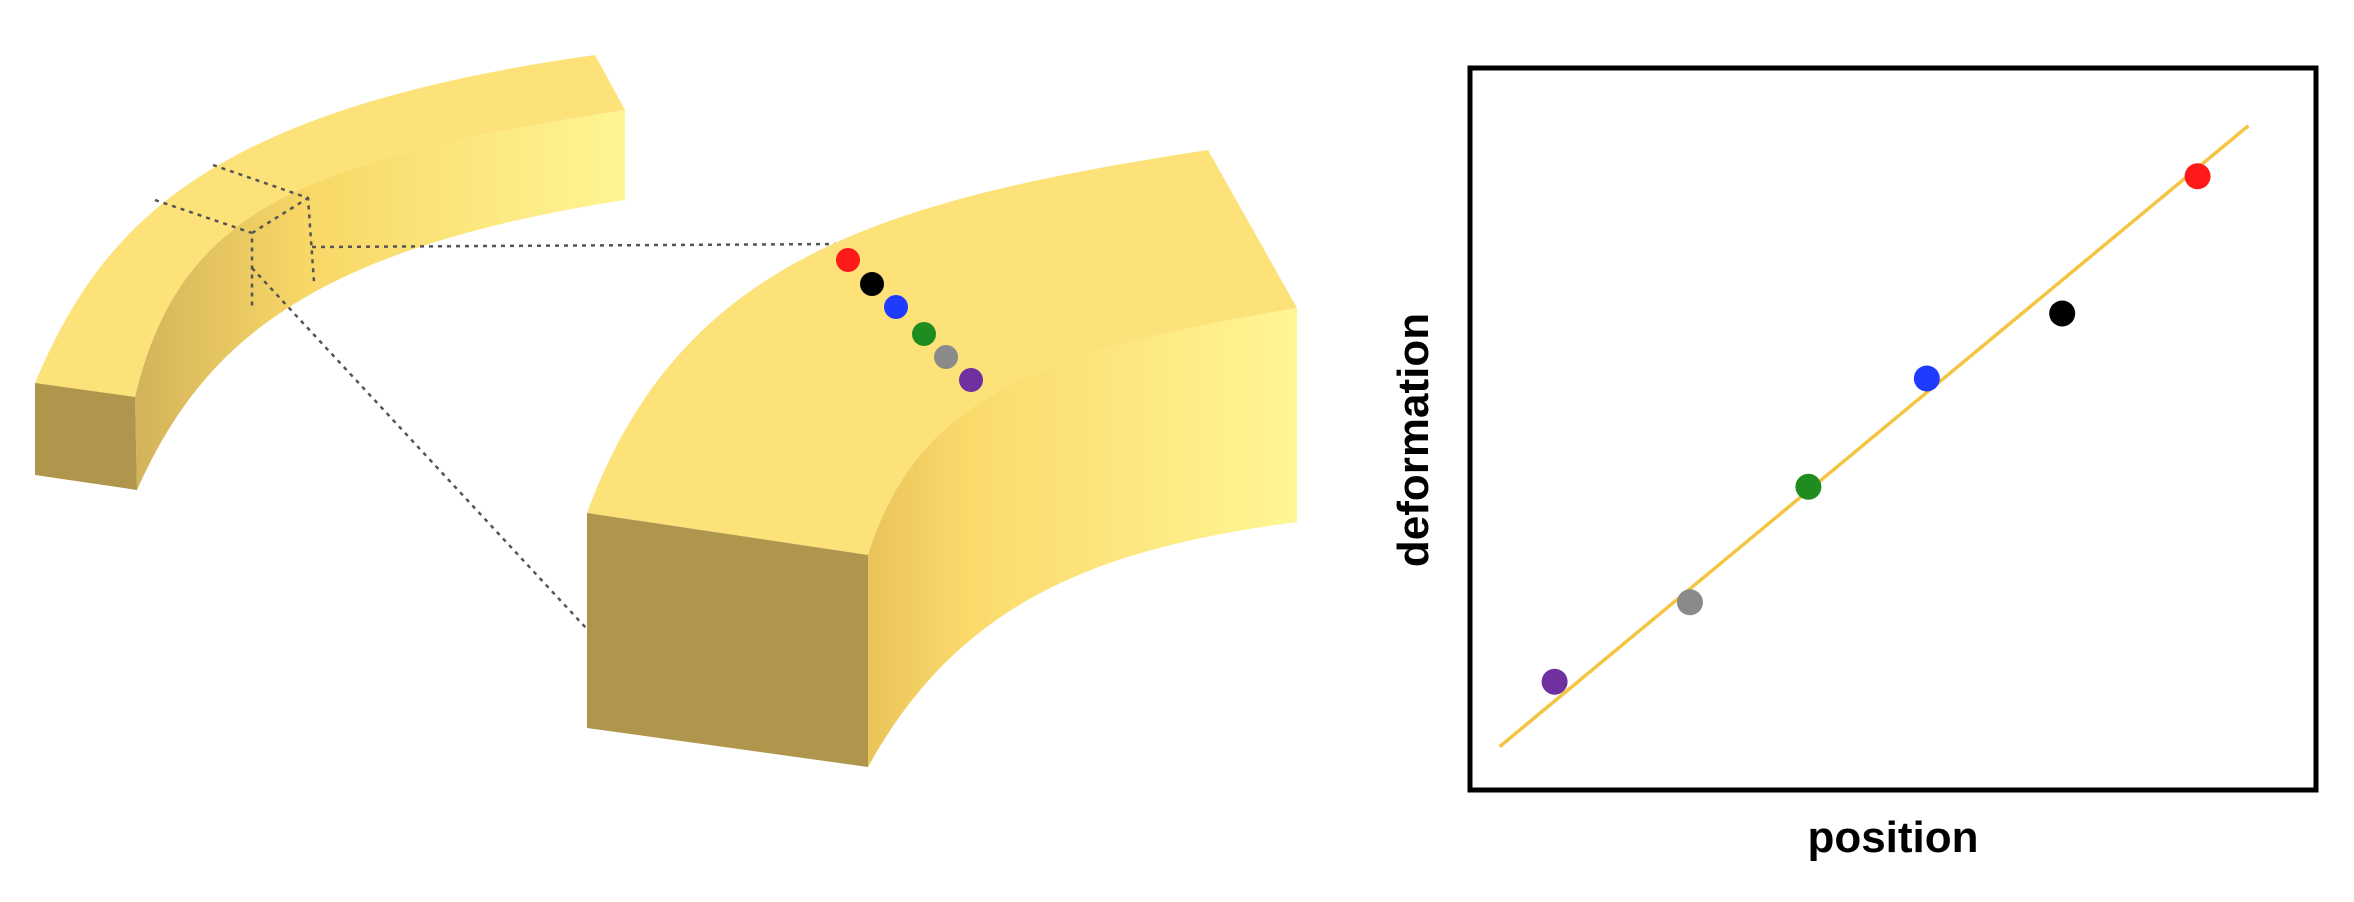 The width and height of the screenshot is (2354, 902). What do you see at coordinates (1413, 440) in the screenshot?
I see `y-axis-label: deformation` at bounding box center [1413, 440].